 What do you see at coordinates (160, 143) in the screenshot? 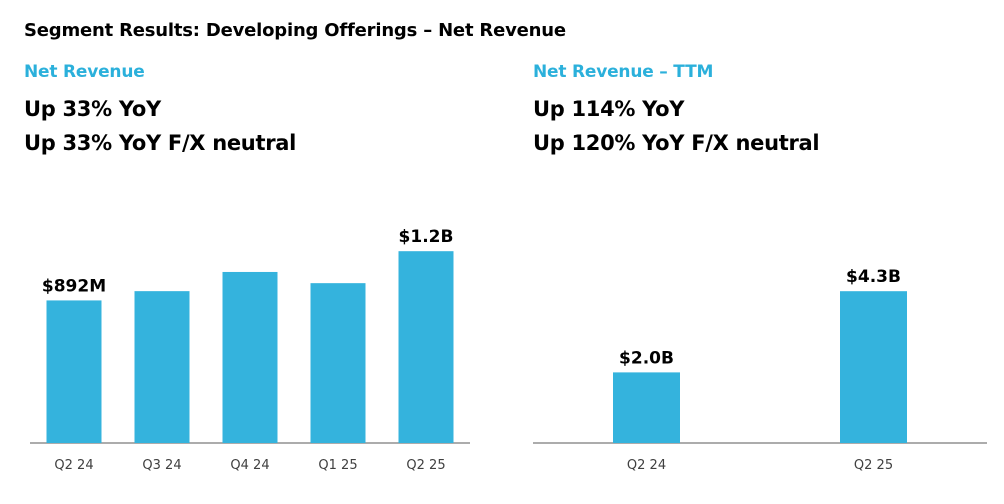
I see `left-stat-fx-neutral: Up 33% YoY F/X neutral` at bounding box center [160, 143].